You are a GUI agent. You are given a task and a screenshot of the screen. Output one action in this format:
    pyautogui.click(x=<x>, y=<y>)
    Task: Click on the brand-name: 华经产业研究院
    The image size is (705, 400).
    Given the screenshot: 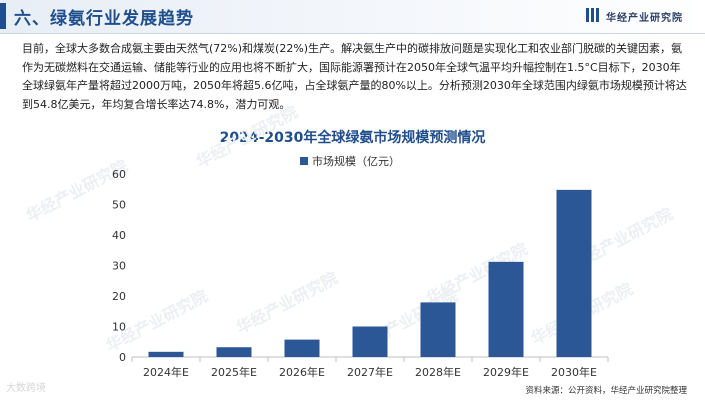 What is the action you would take?
    pyautogui.click(x=634, y=16)
    